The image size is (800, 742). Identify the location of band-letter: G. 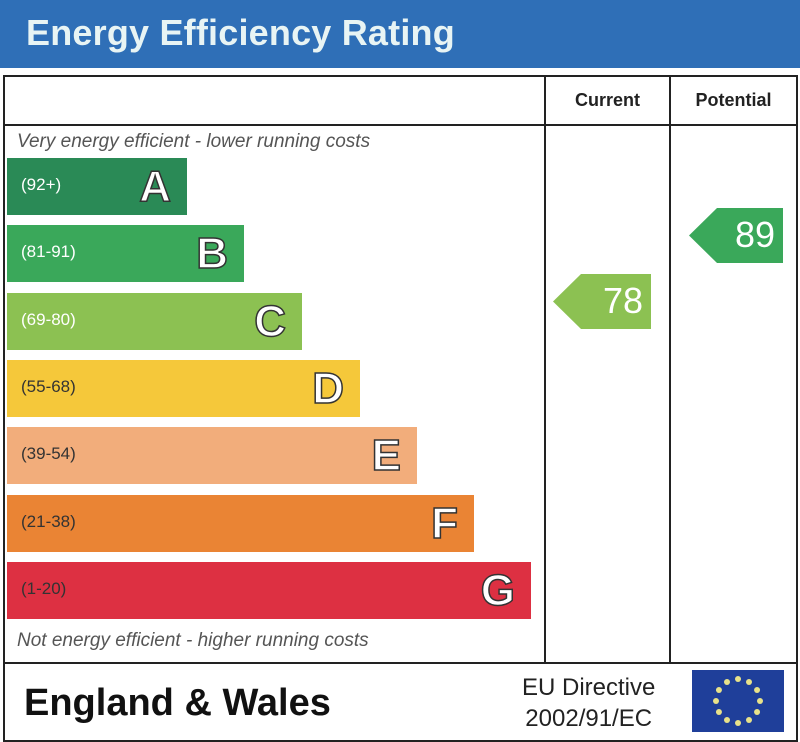
(498, 590).